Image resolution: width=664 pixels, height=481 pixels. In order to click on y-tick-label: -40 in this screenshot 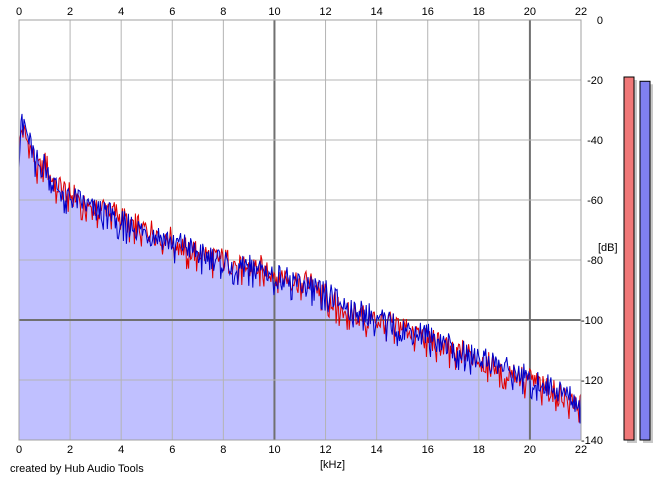, I will do `click(595, 141)`.